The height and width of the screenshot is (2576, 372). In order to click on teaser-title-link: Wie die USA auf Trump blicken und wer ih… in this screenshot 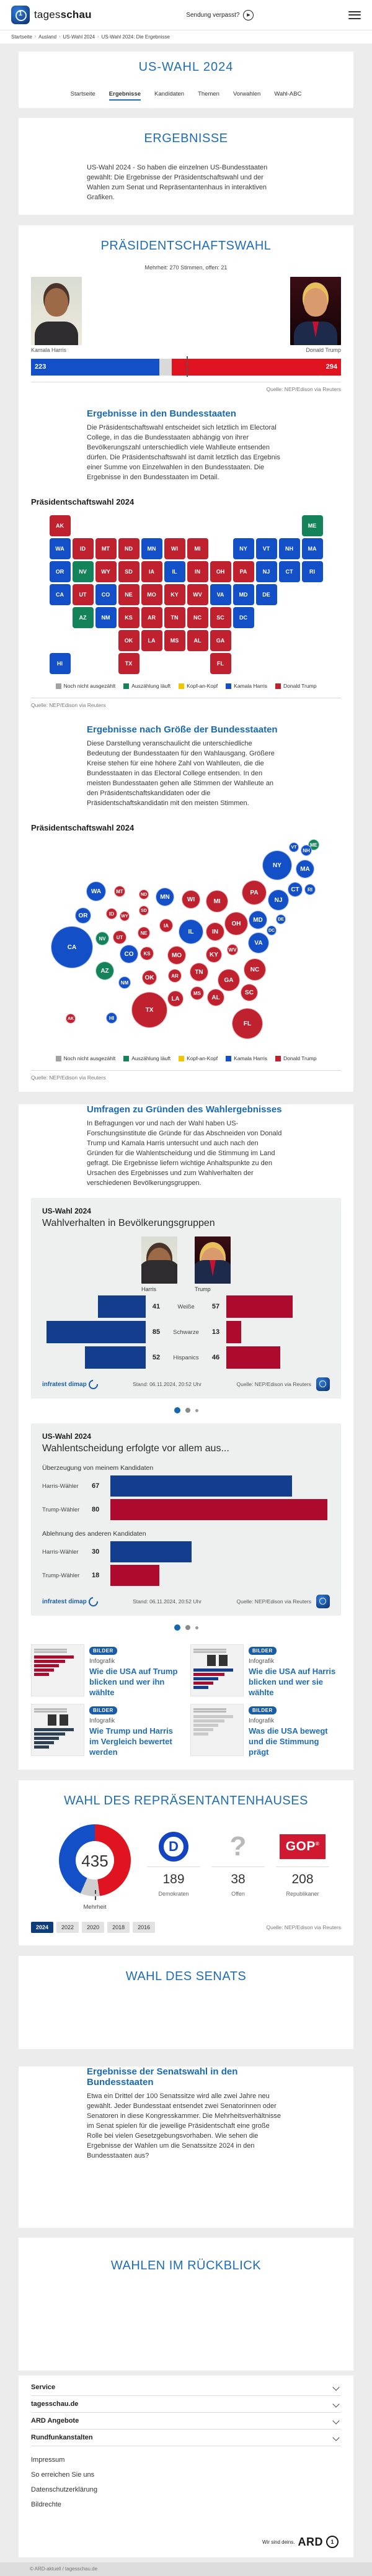, I will do `click(133, 1682)`.